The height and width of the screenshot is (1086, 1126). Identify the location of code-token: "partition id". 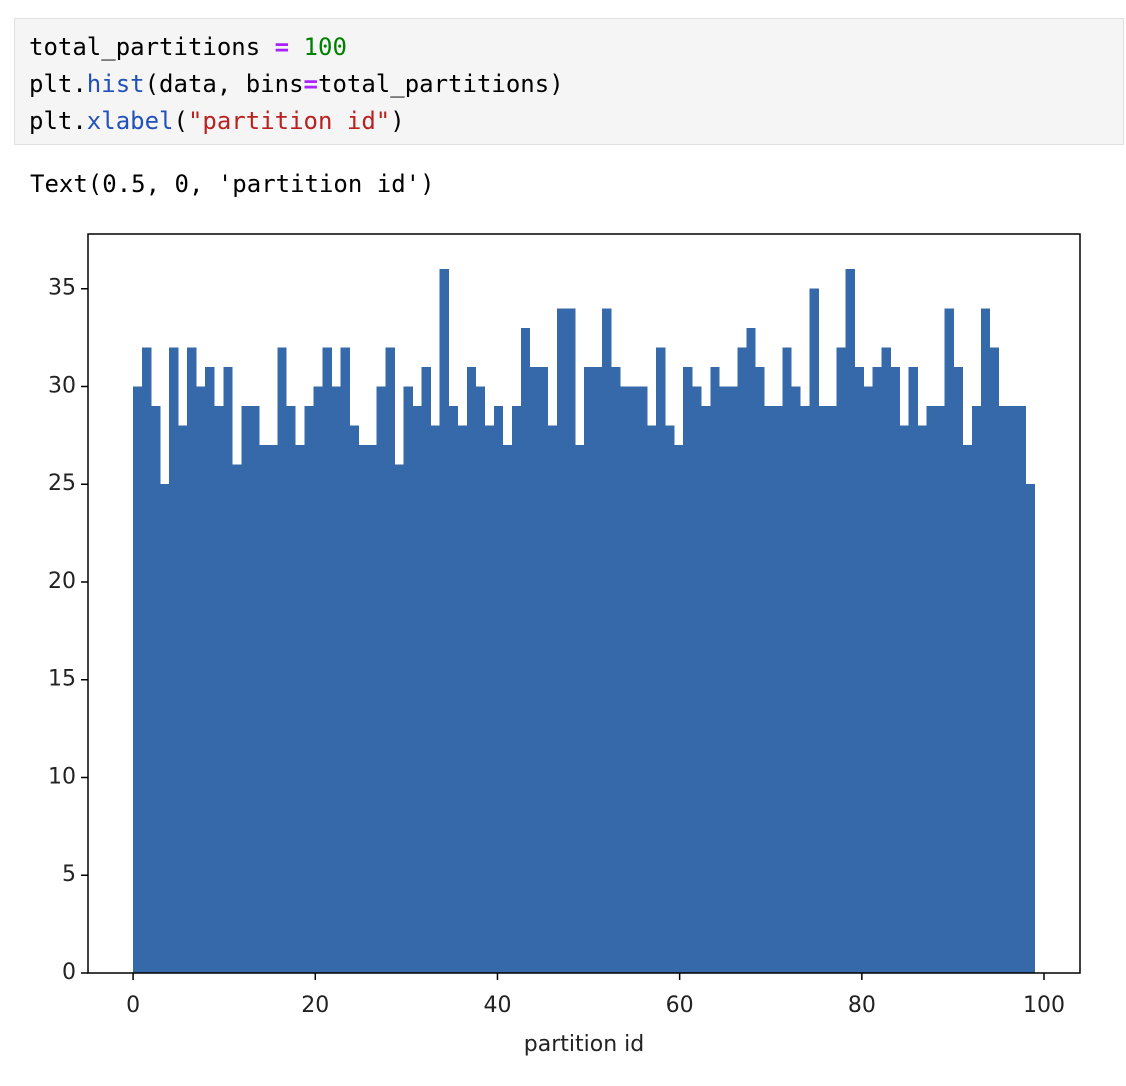
(289, 121).